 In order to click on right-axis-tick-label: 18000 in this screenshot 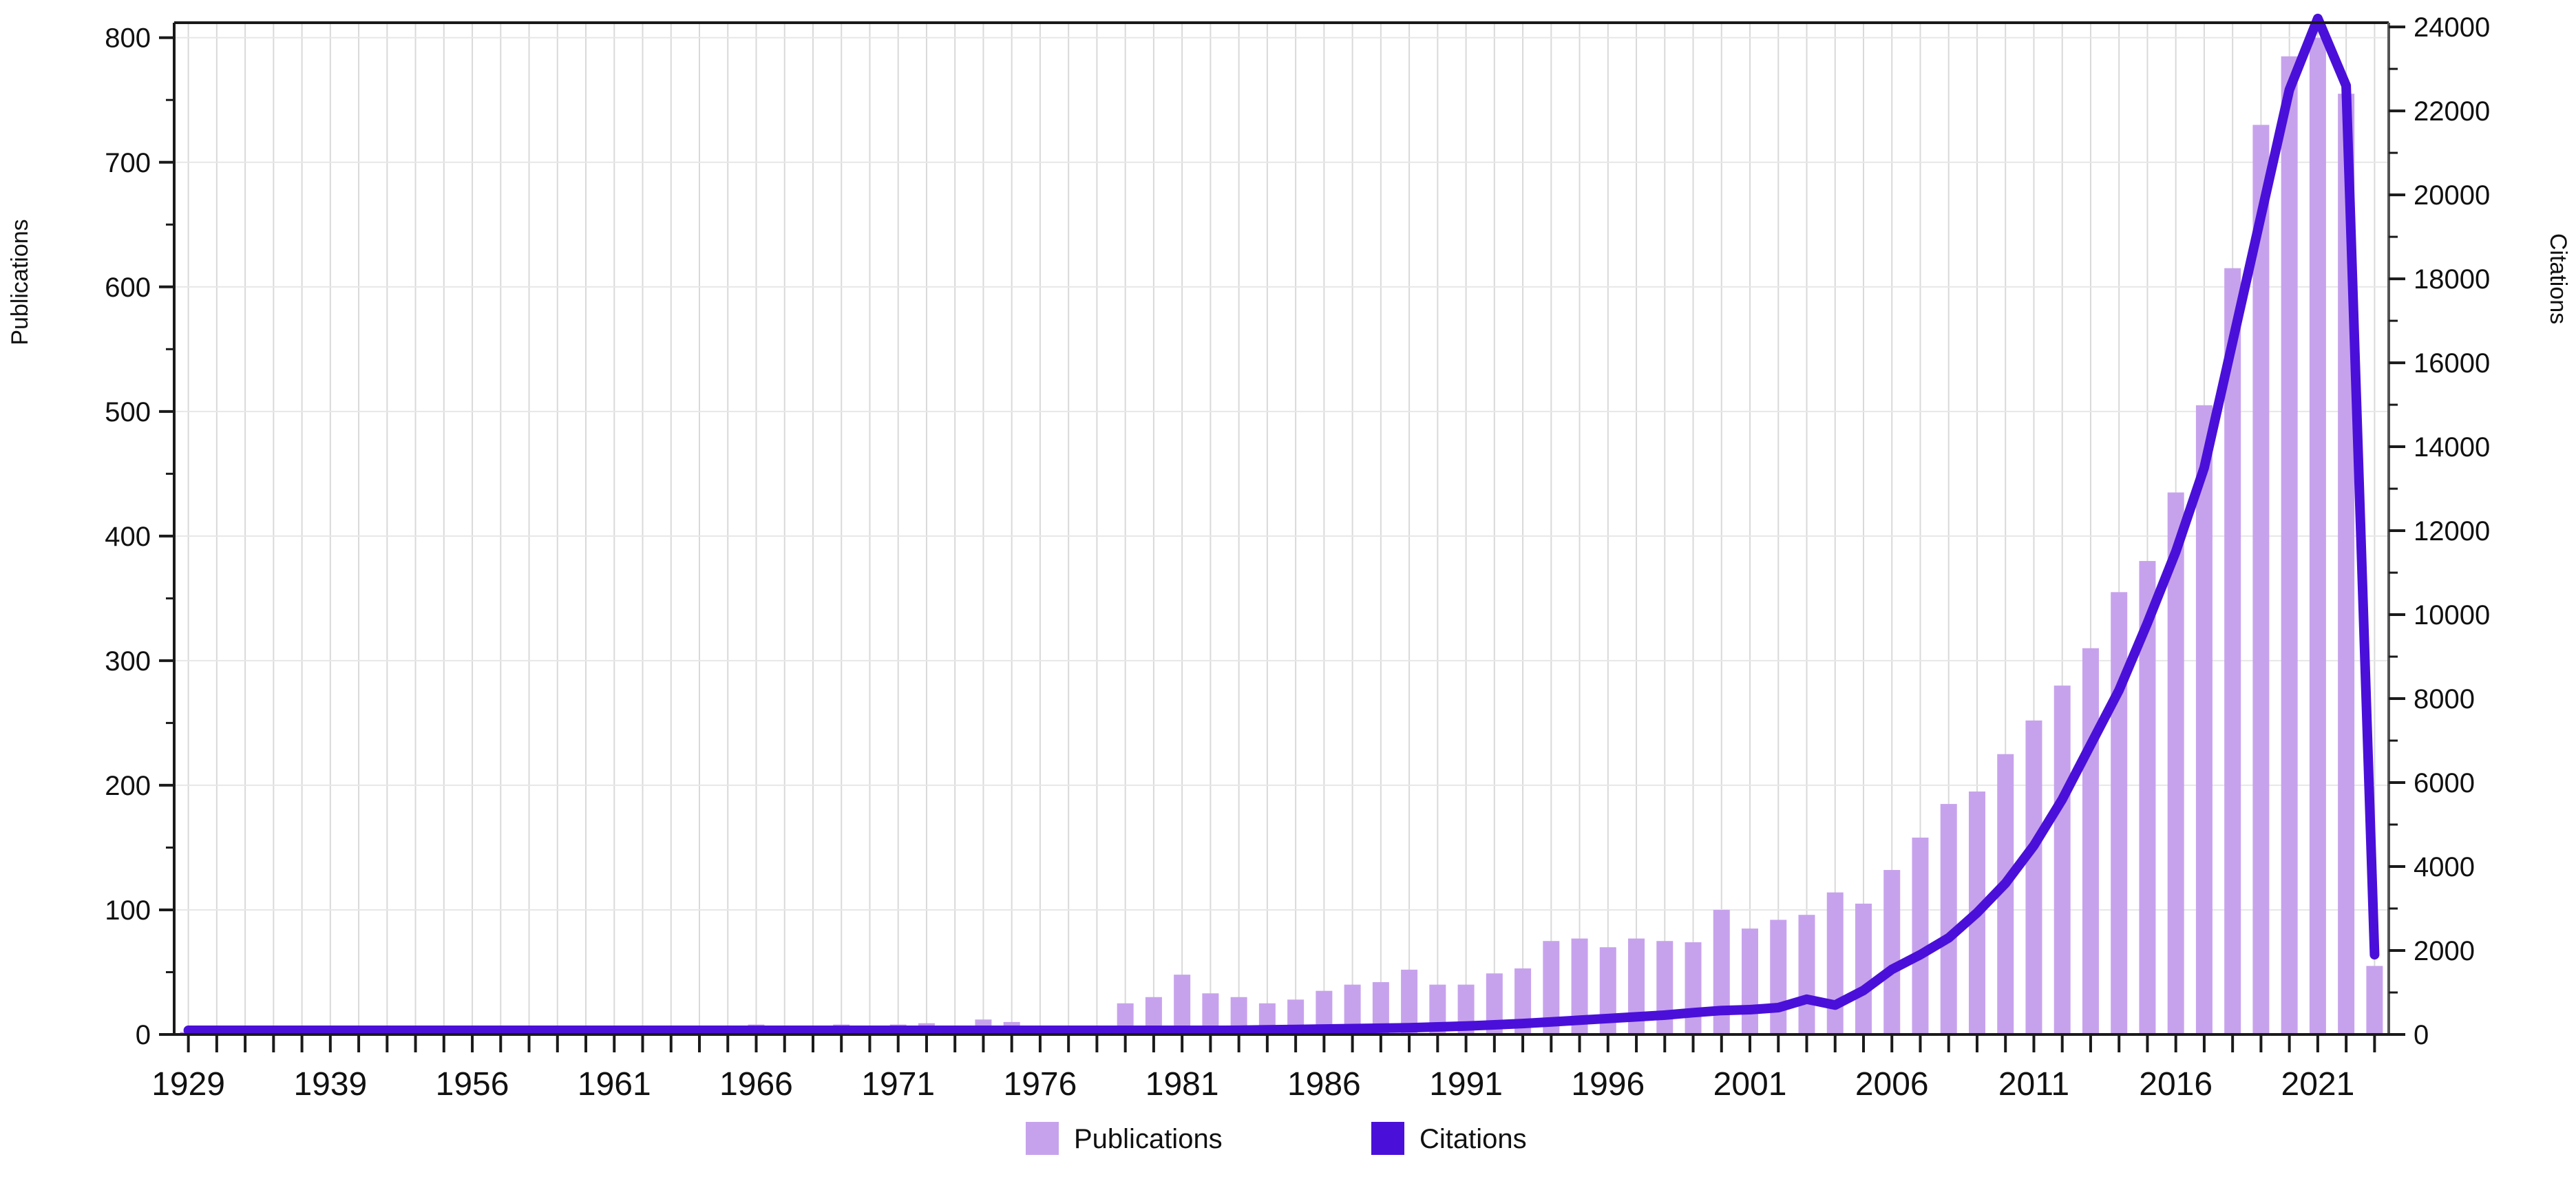, I will do `click(2452, 279)`.